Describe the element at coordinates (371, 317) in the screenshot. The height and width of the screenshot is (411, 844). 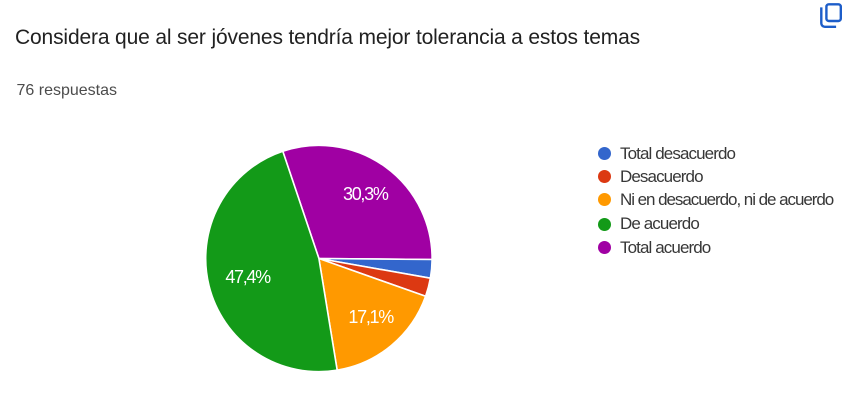
I see `svg-text: 17,1%` at that location.